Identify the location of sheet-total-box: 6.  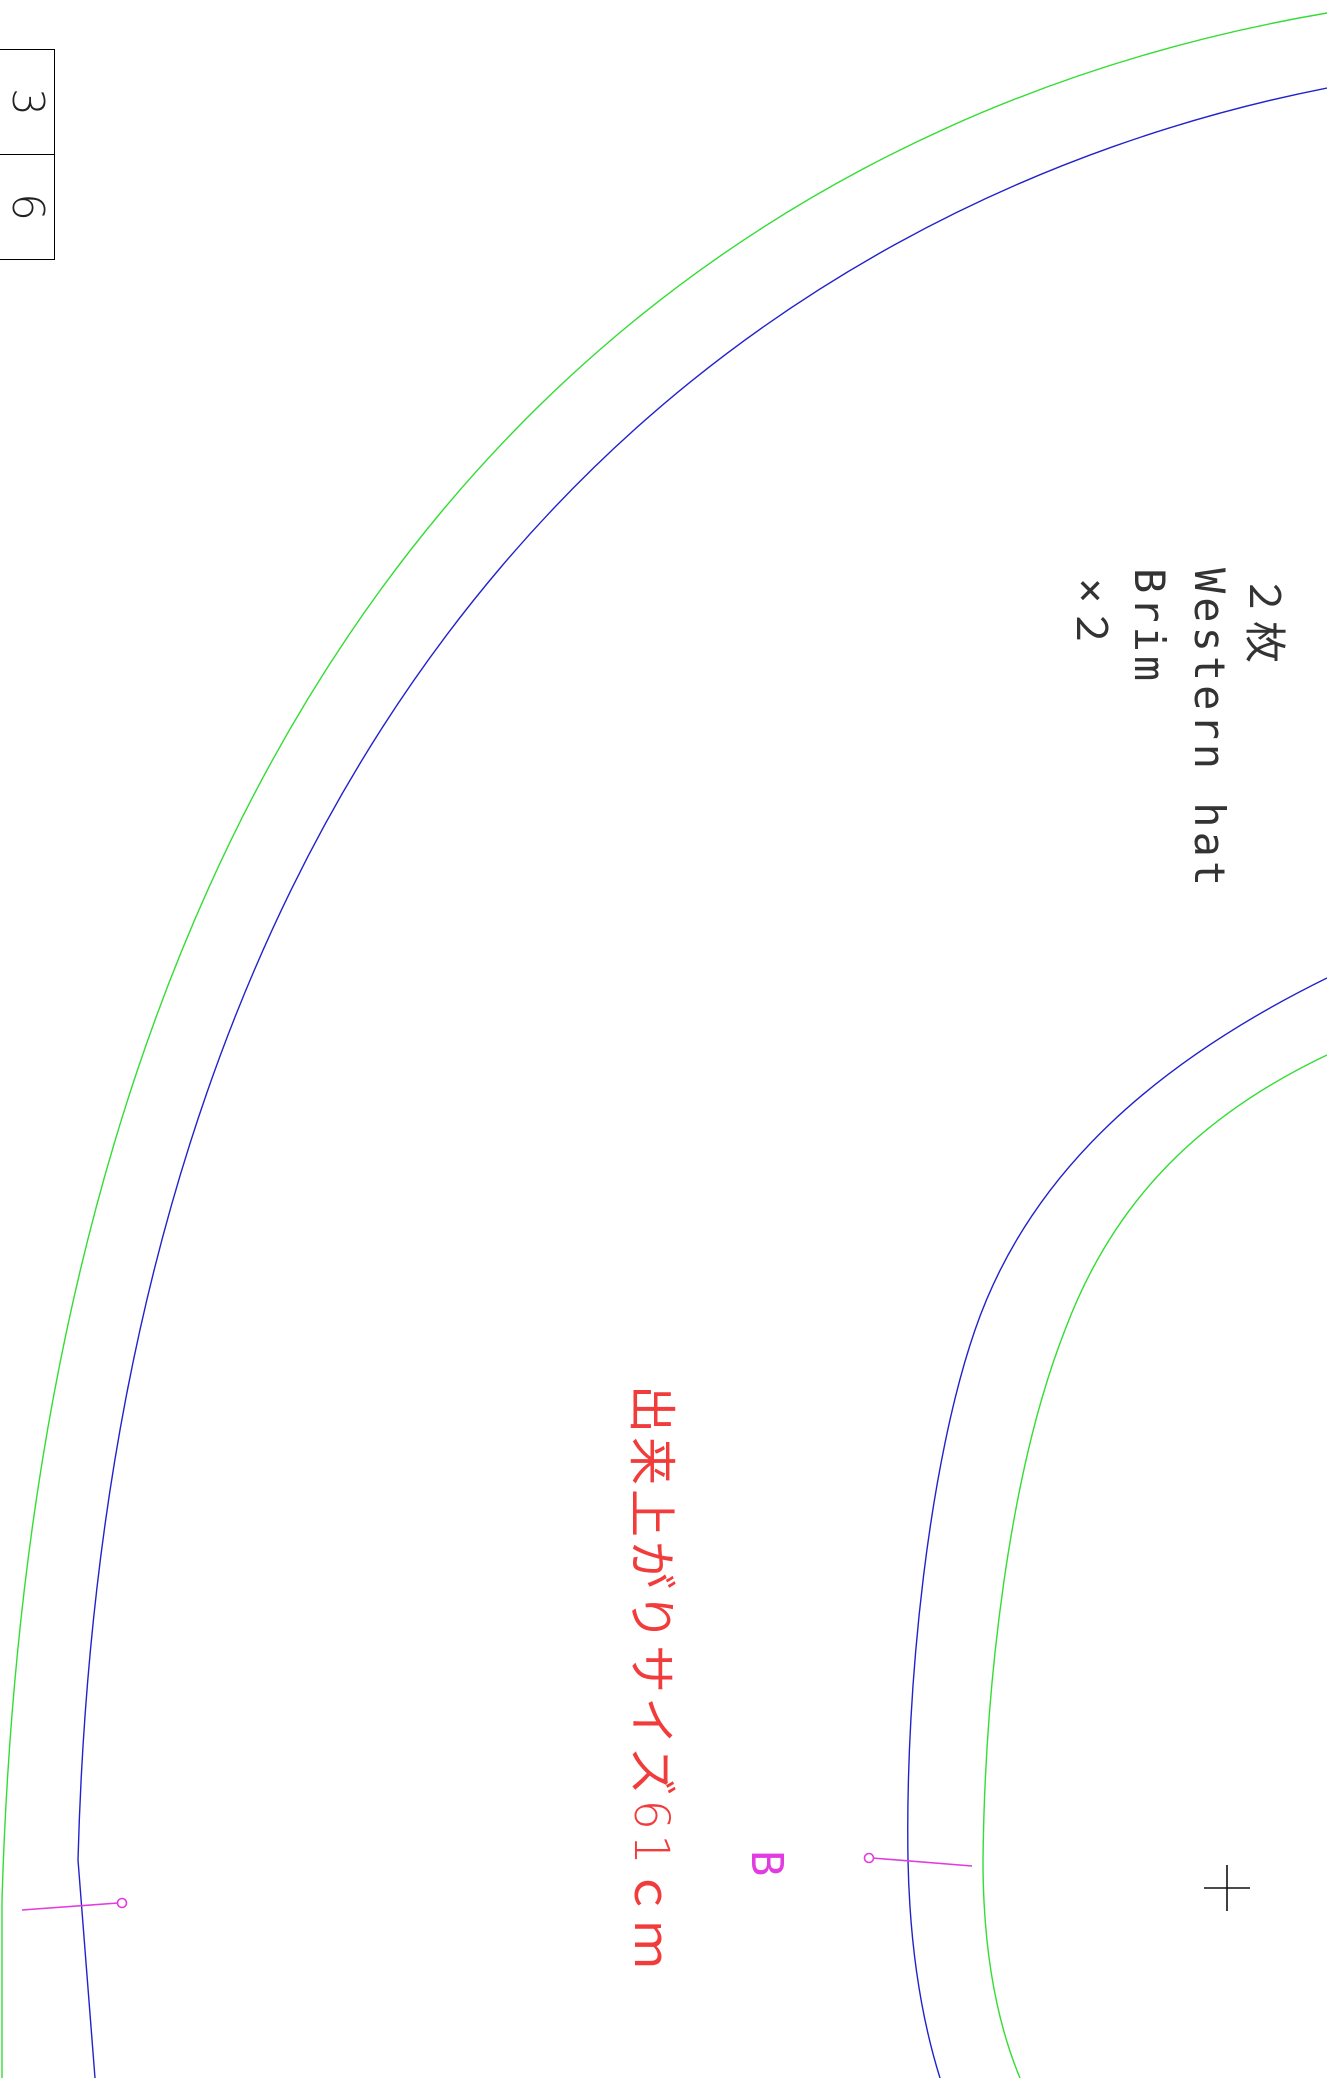
(27, 207).